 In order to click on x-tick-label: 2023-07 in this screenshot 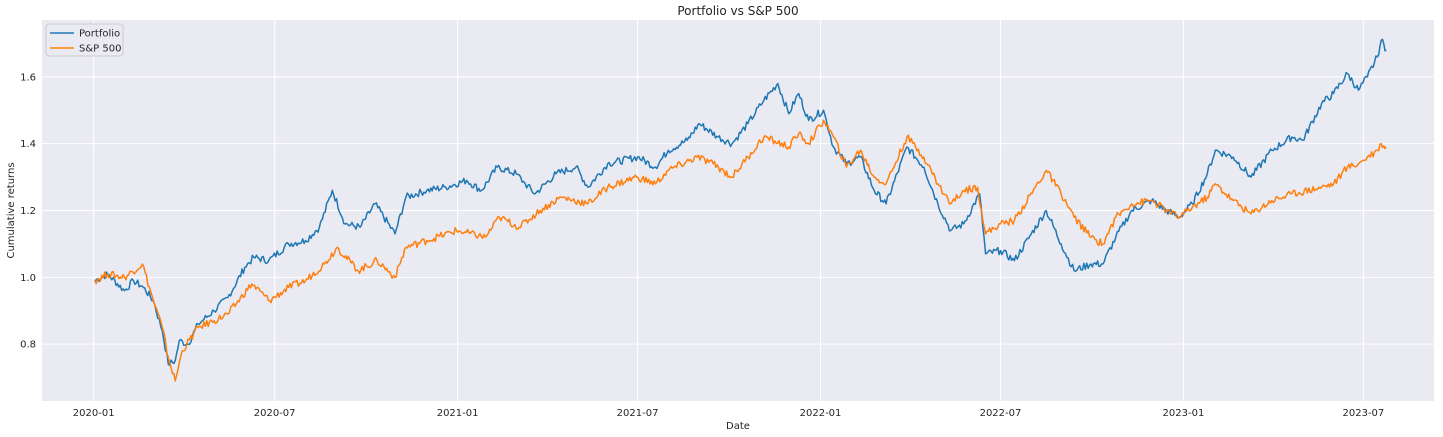, I will do `click(1364, 413)`.